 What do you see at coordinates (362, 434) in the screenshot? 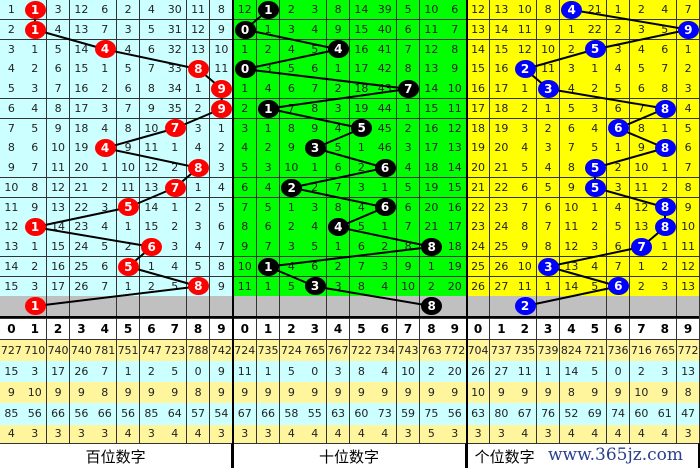
I see `tens-stat-cell: 4` at bounding box center [362, 434].